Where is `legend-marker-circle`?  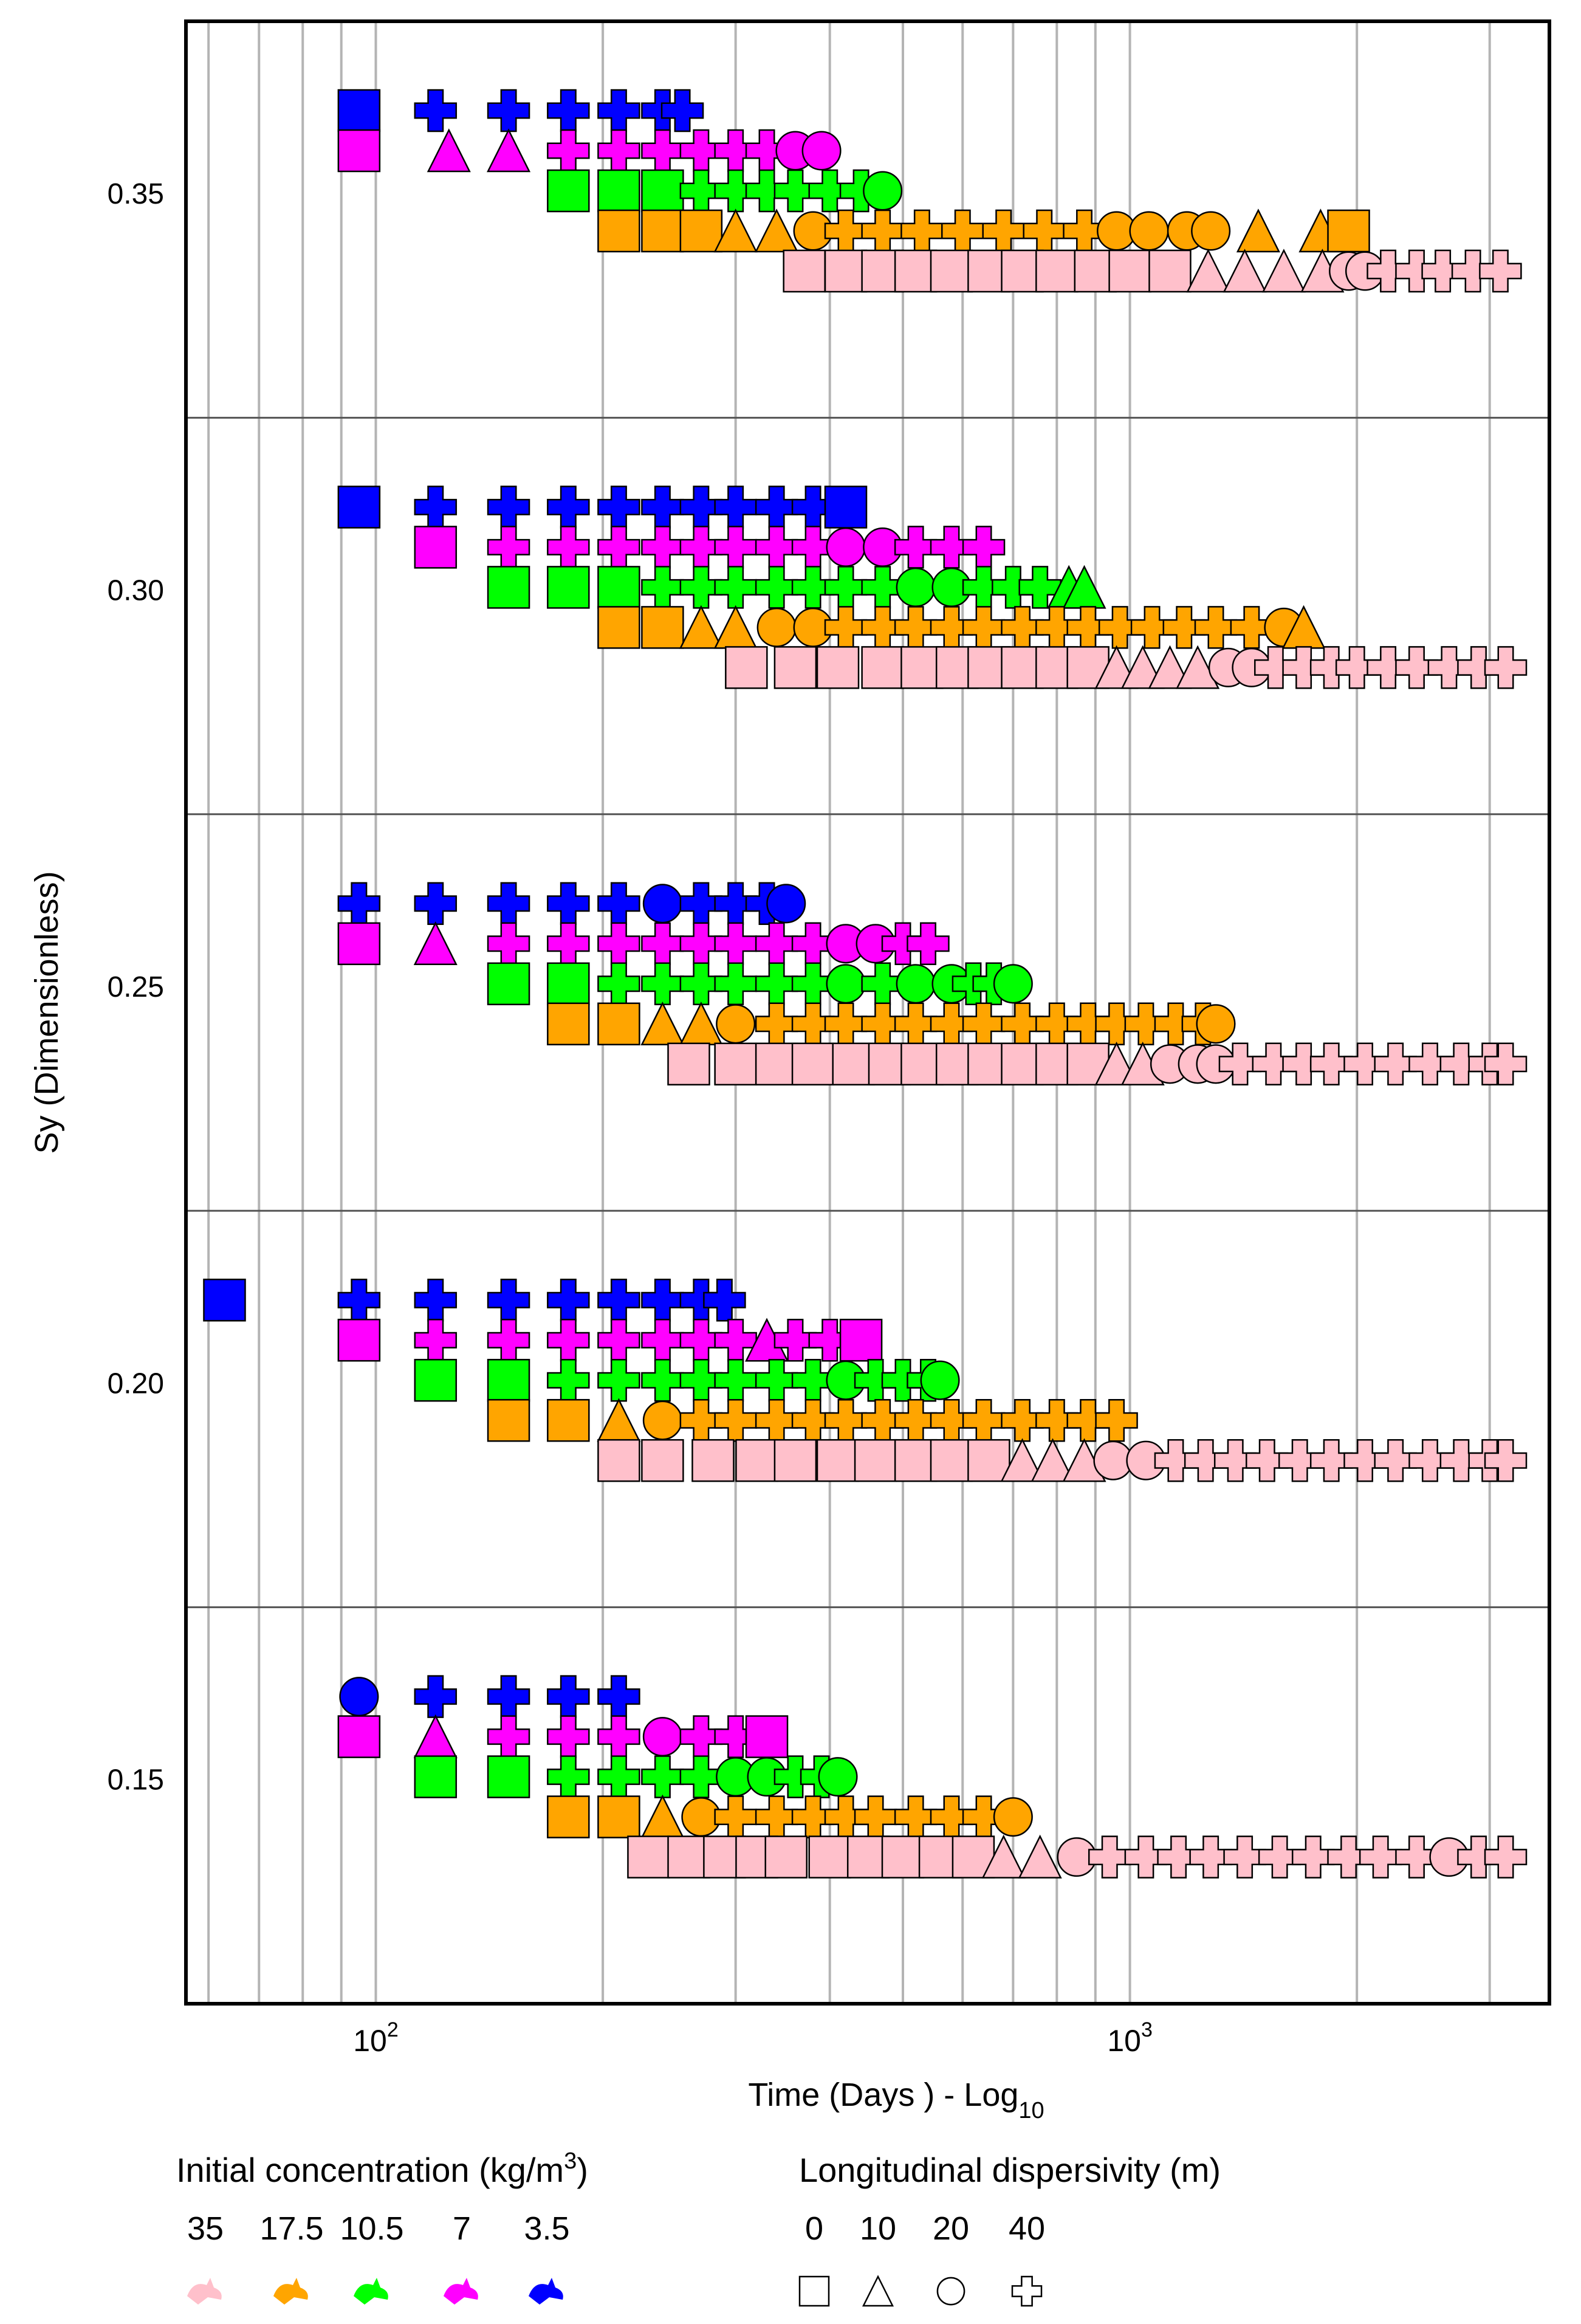
legend-marker-circle is located at coordinates (950, 2291).